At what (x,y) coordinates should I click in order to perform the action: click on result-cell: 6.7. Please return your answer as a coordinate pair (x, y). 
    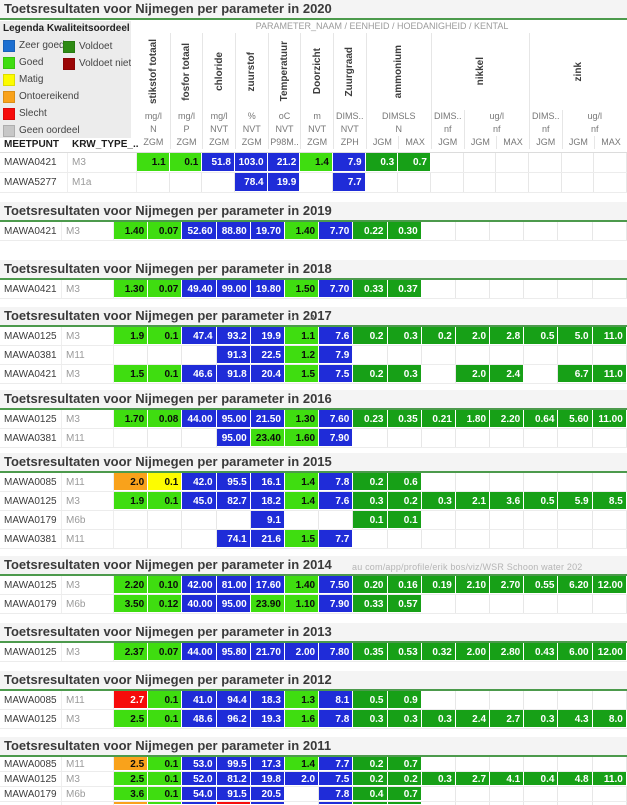
    Looking at the image, I should click on (575, 374).